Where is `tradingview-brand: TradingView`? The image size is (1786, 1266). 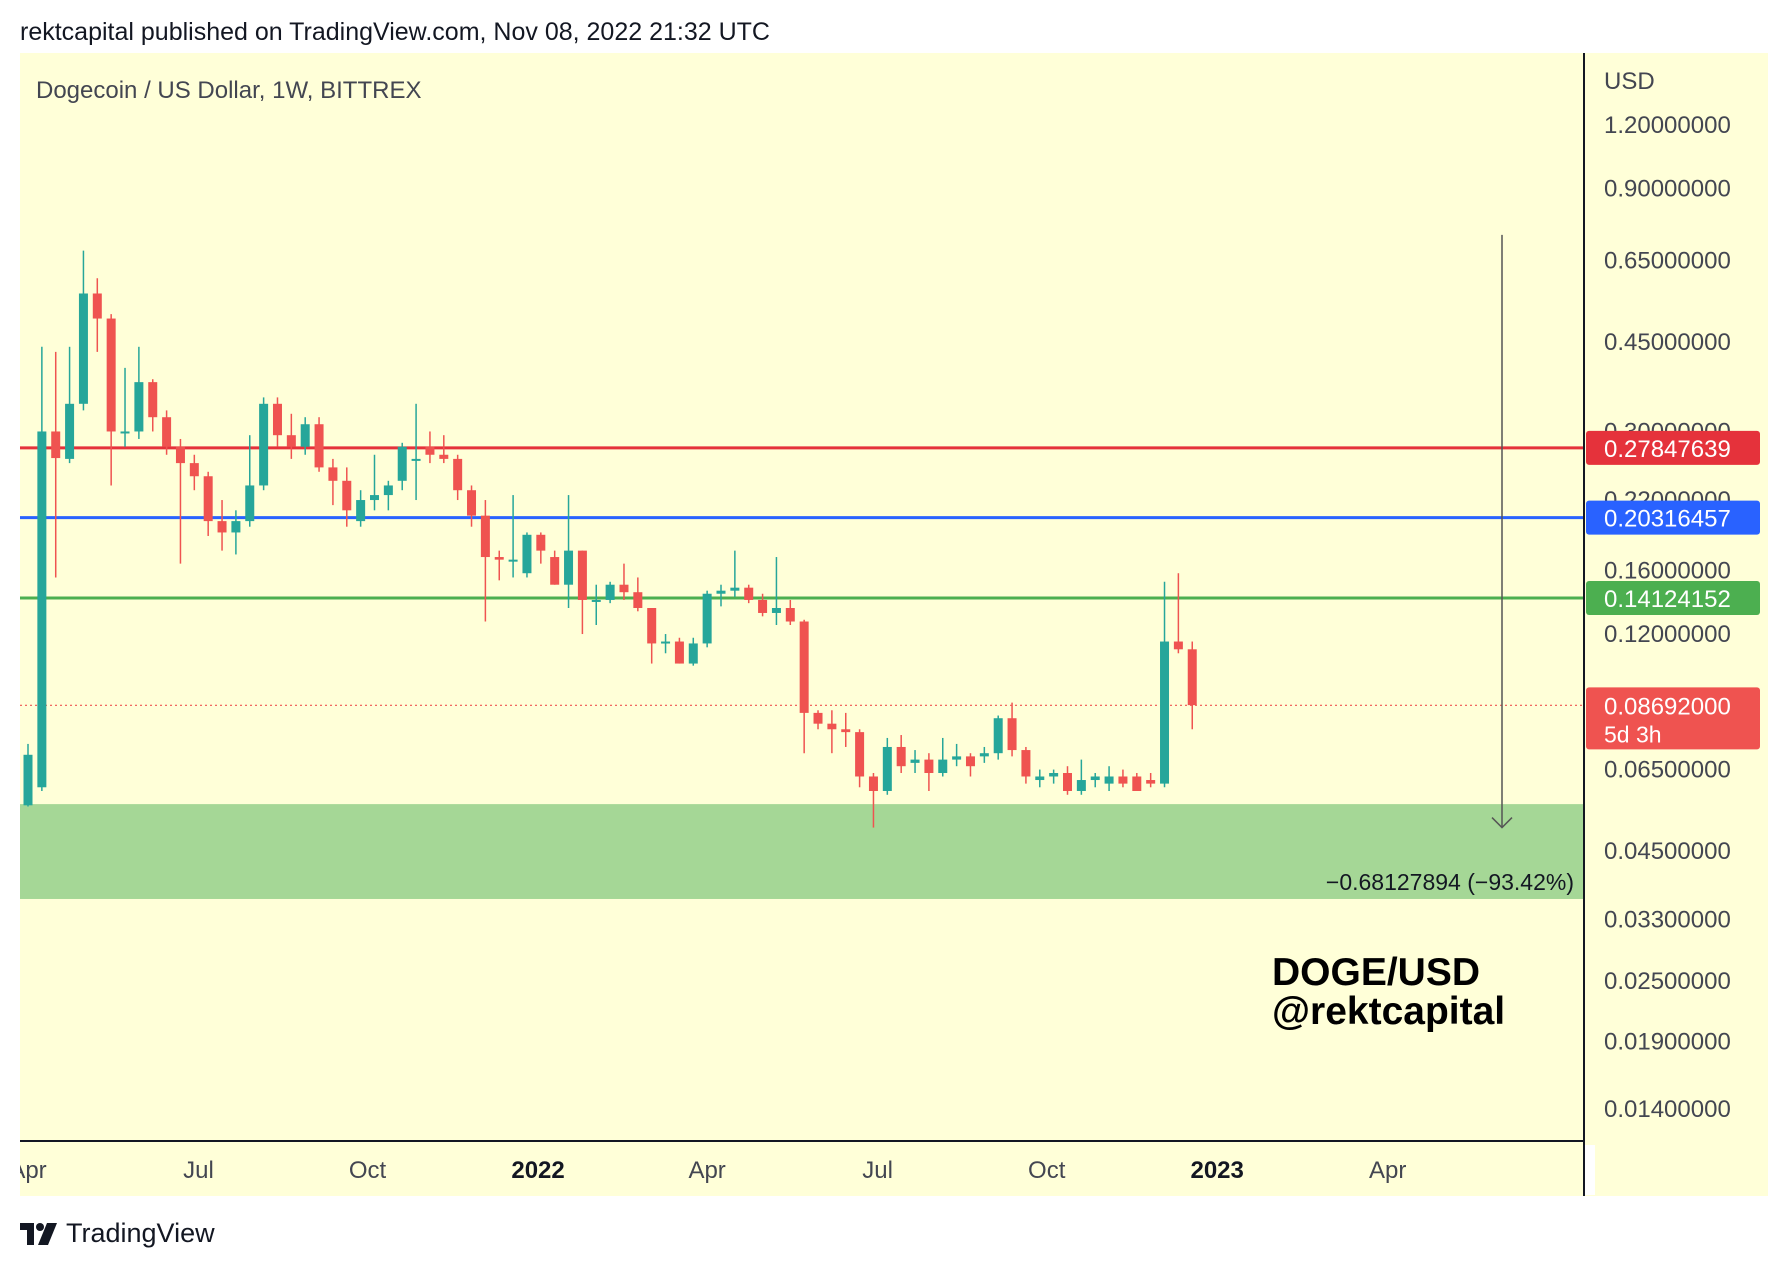 tradingview-brand: TradingView is located at coordinates (117, 1233).